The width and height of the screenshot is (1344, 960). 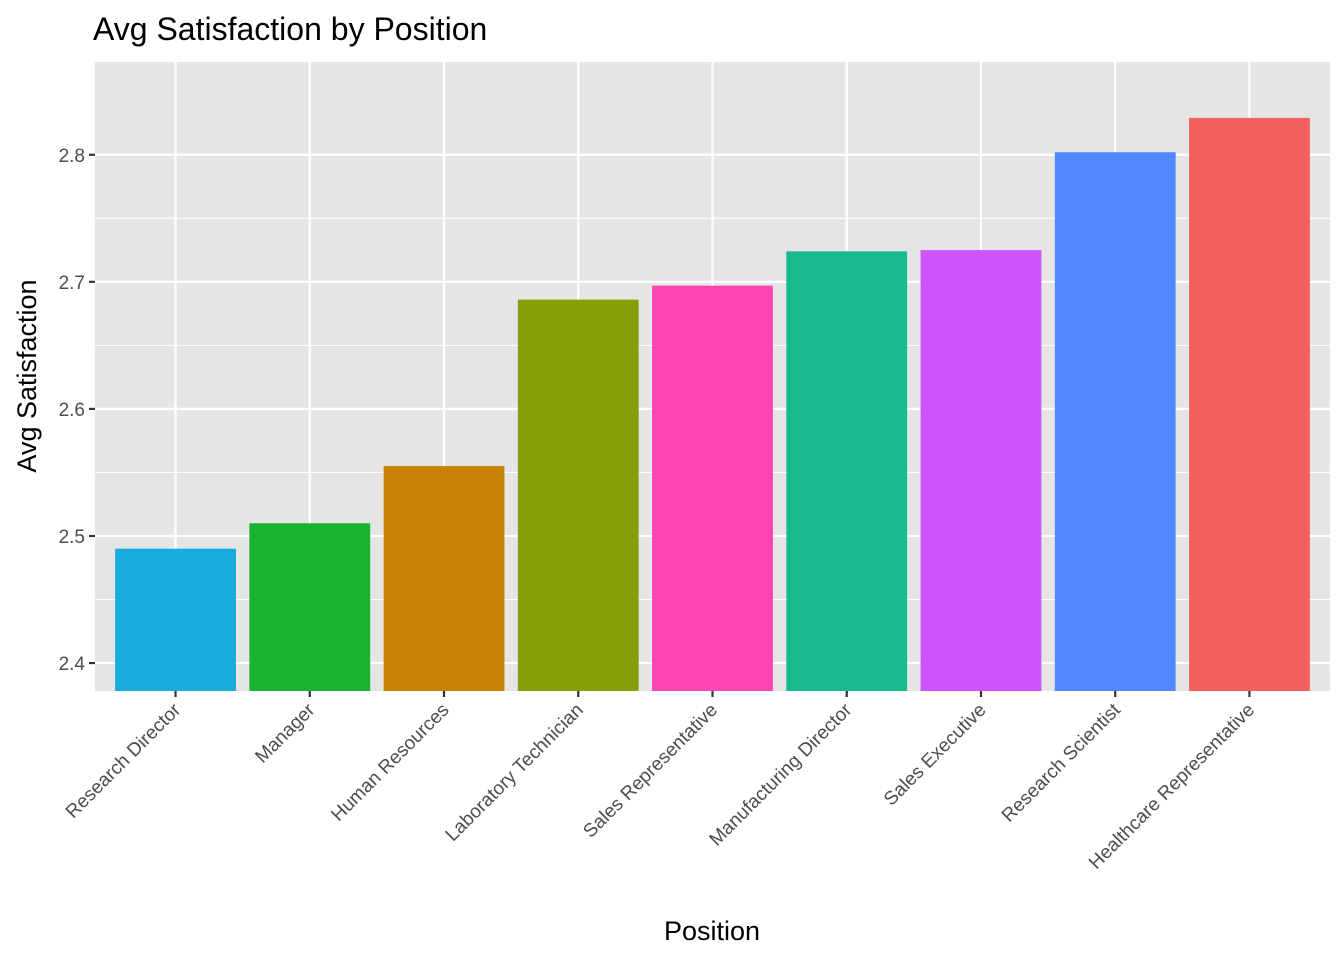 What do you see at coordinates (72, 156) in the screenshot?
I see `y-tick-label: 2.8` at bounding box center [72, 156].